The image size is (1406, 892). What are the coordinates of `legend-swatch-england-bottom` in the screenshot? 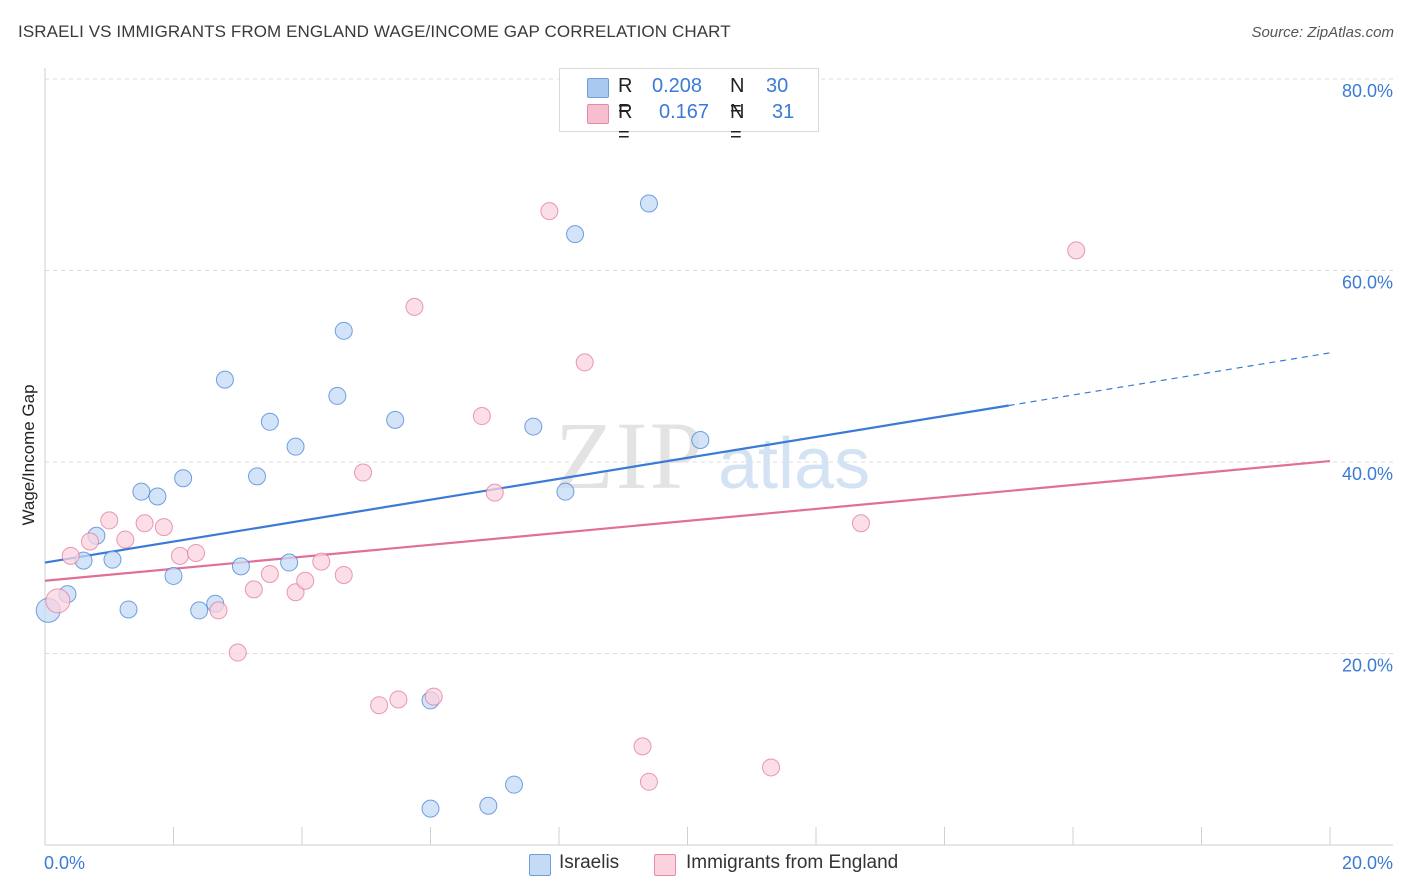 It's located at (665, 865).